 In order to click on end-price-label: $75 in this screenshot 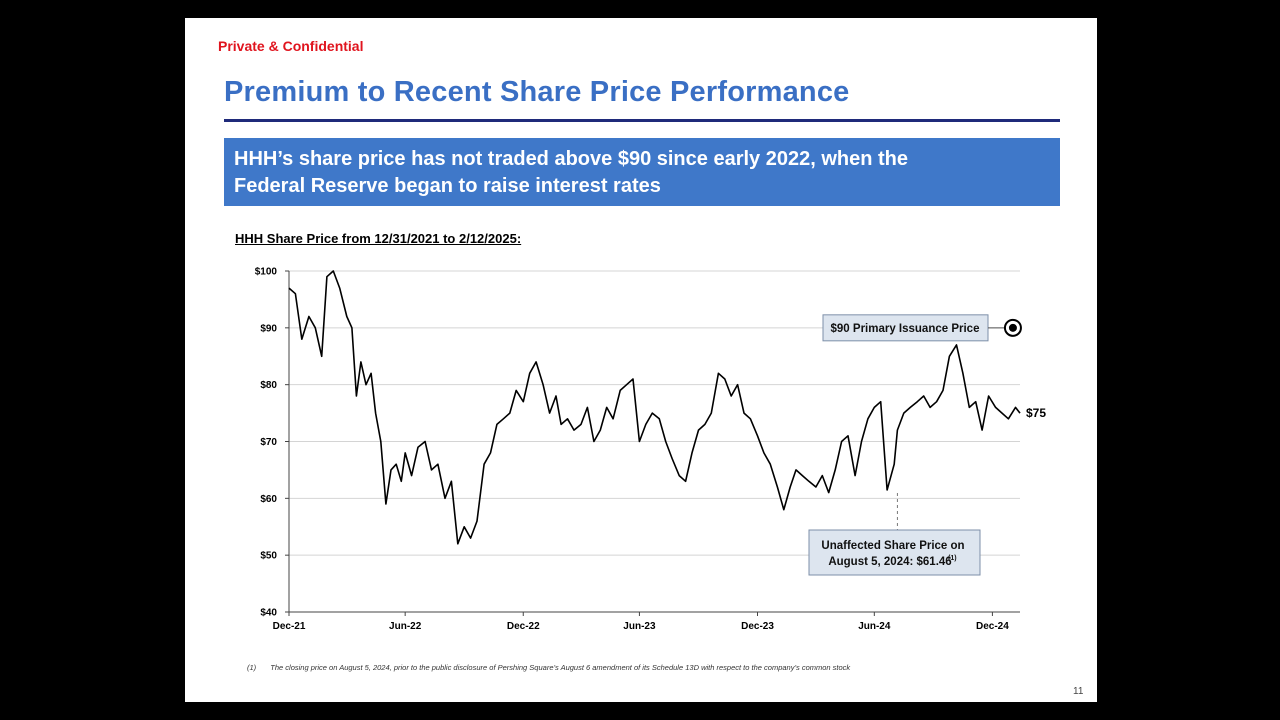, I will do `click(1036, 413)`.